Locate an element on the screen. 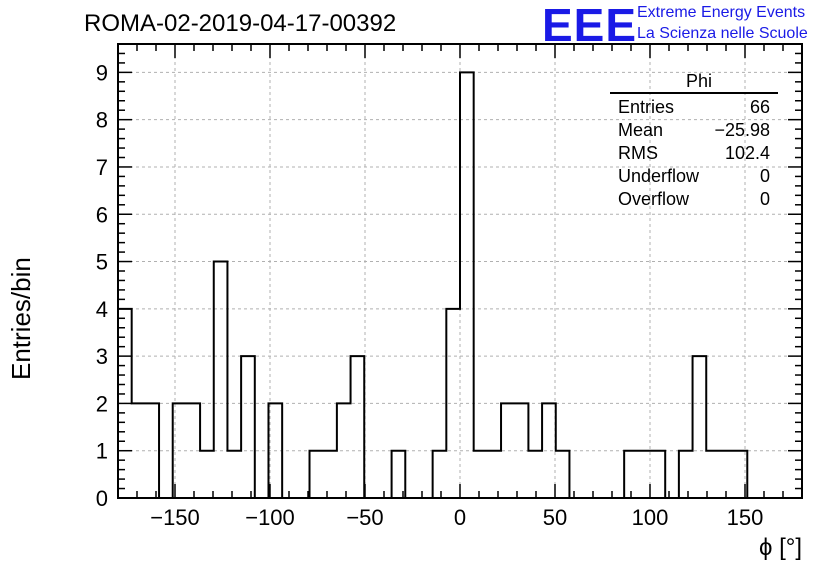  y-tick-label: 1 is located at coordinates (102, 451).